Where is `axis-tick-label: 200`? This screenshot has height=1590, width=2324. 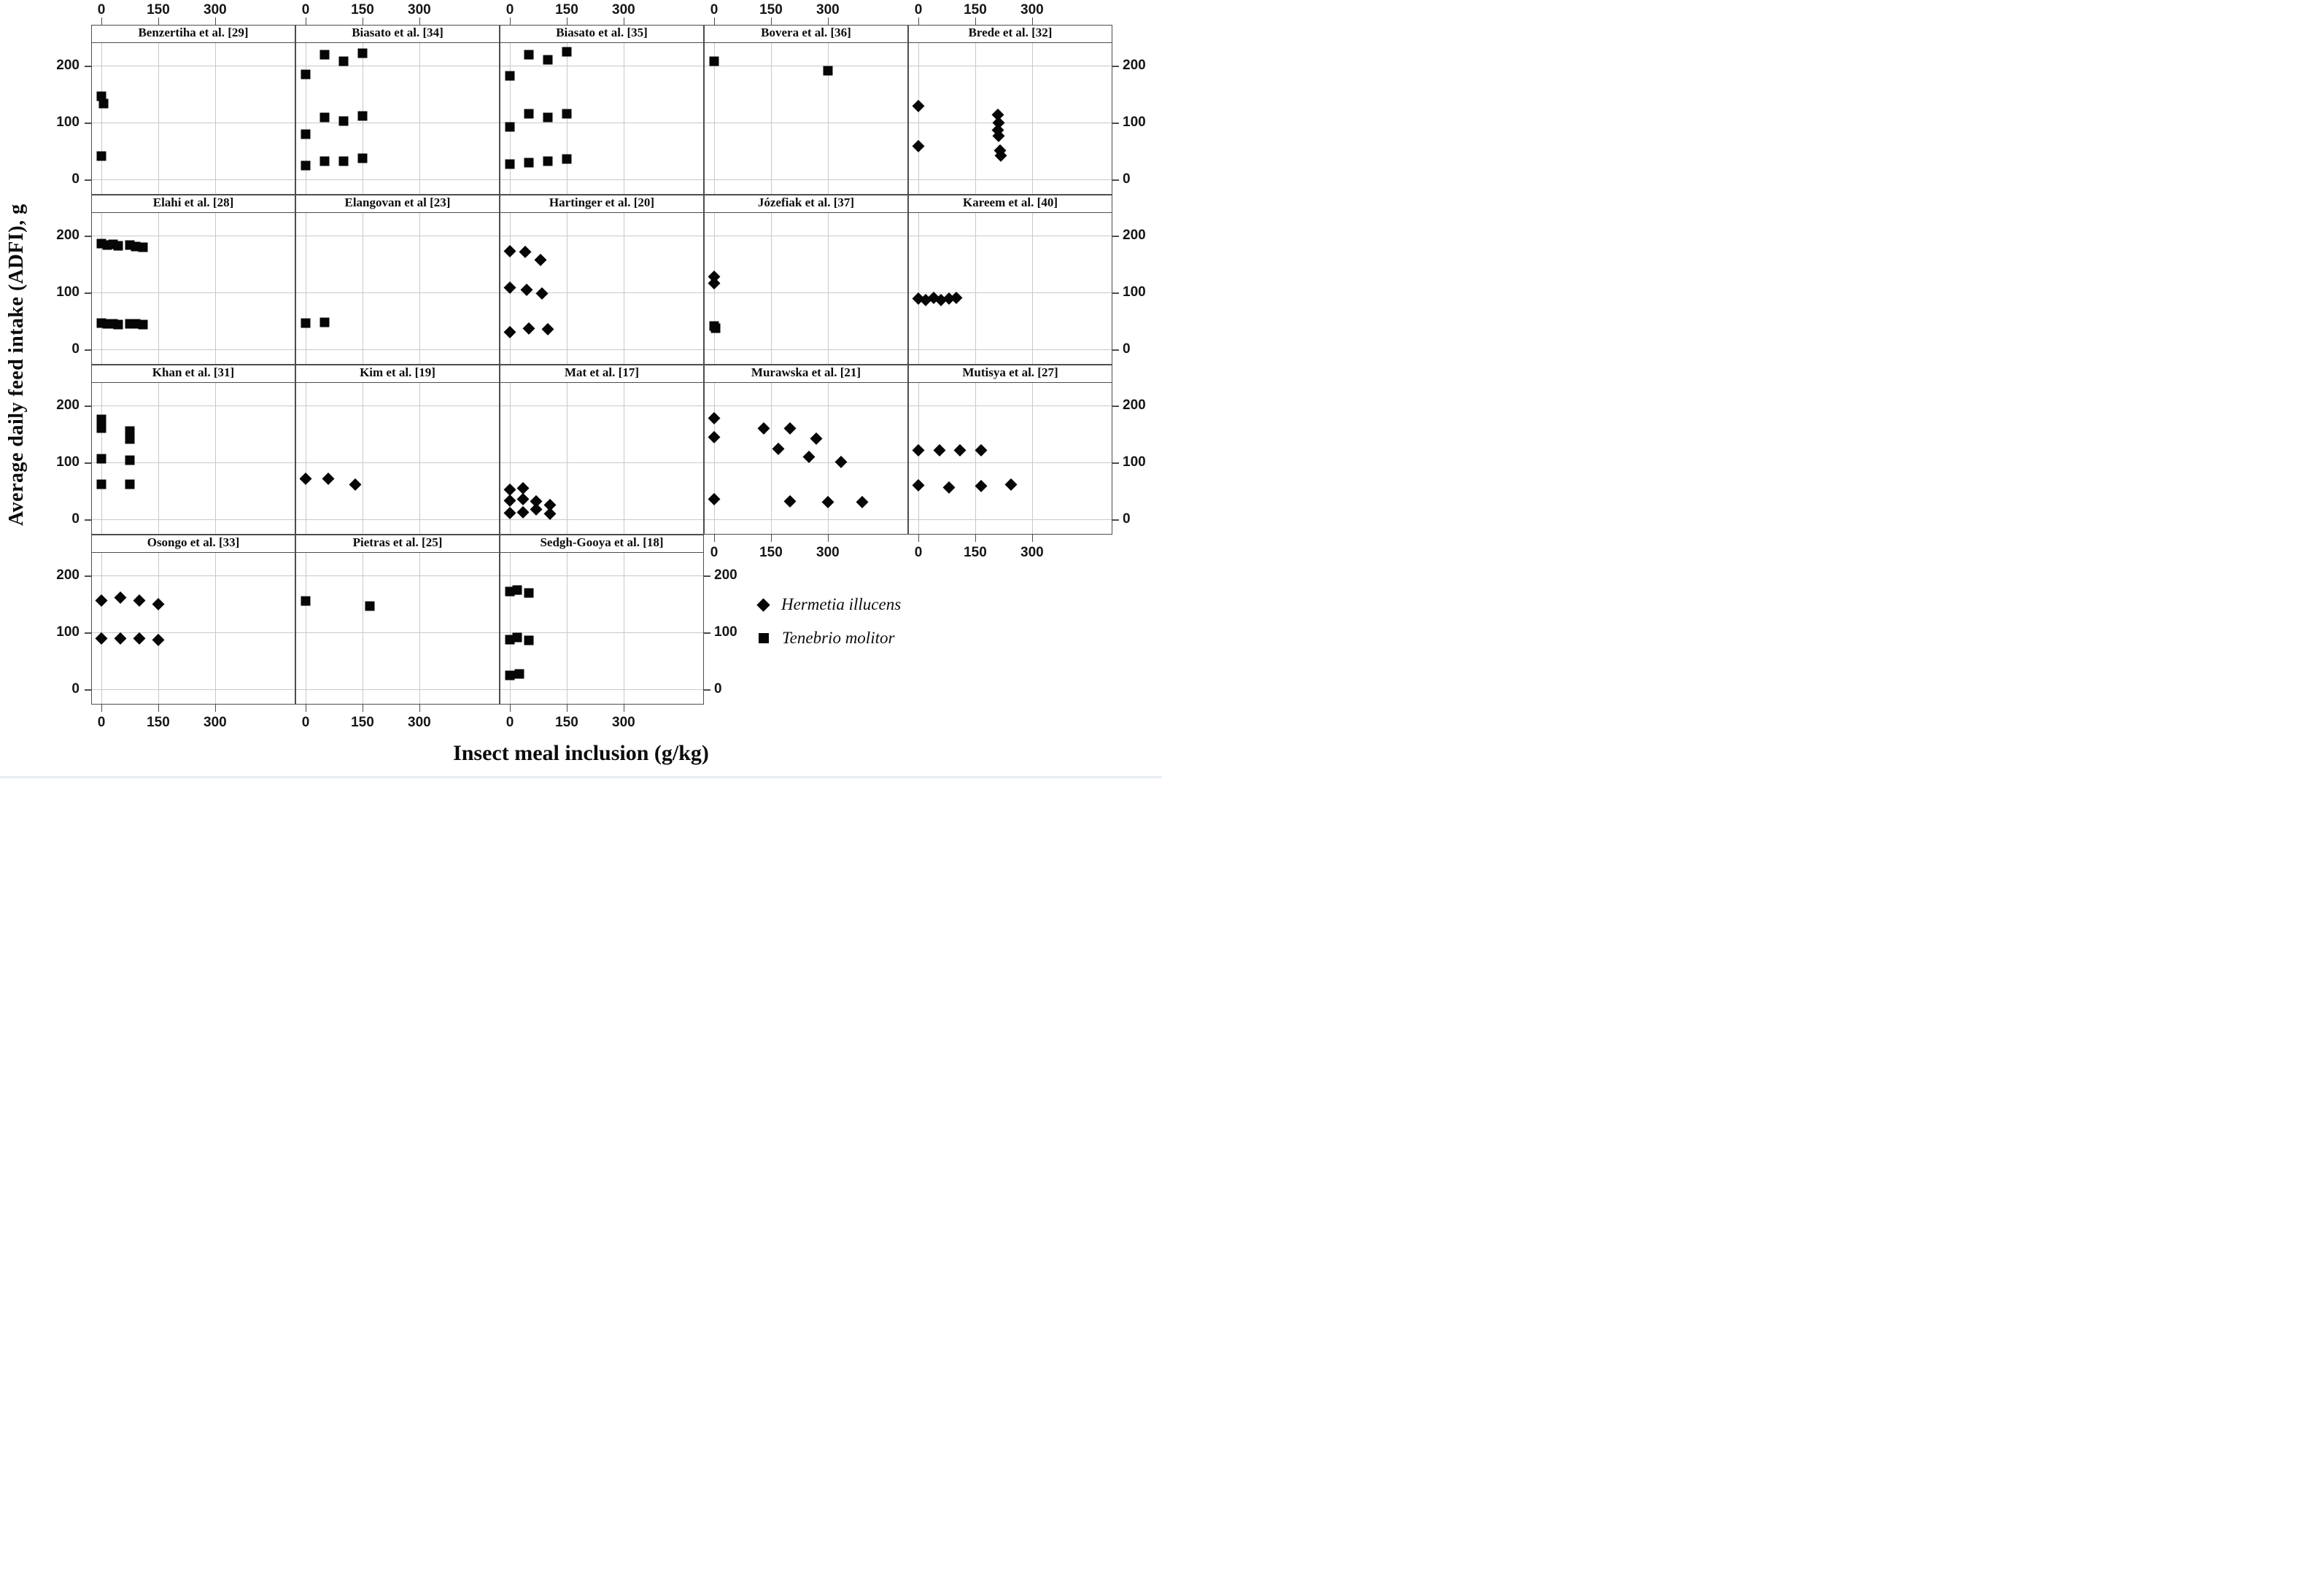 axis-tick-label: 200 is located at coordinates (1134, 66).